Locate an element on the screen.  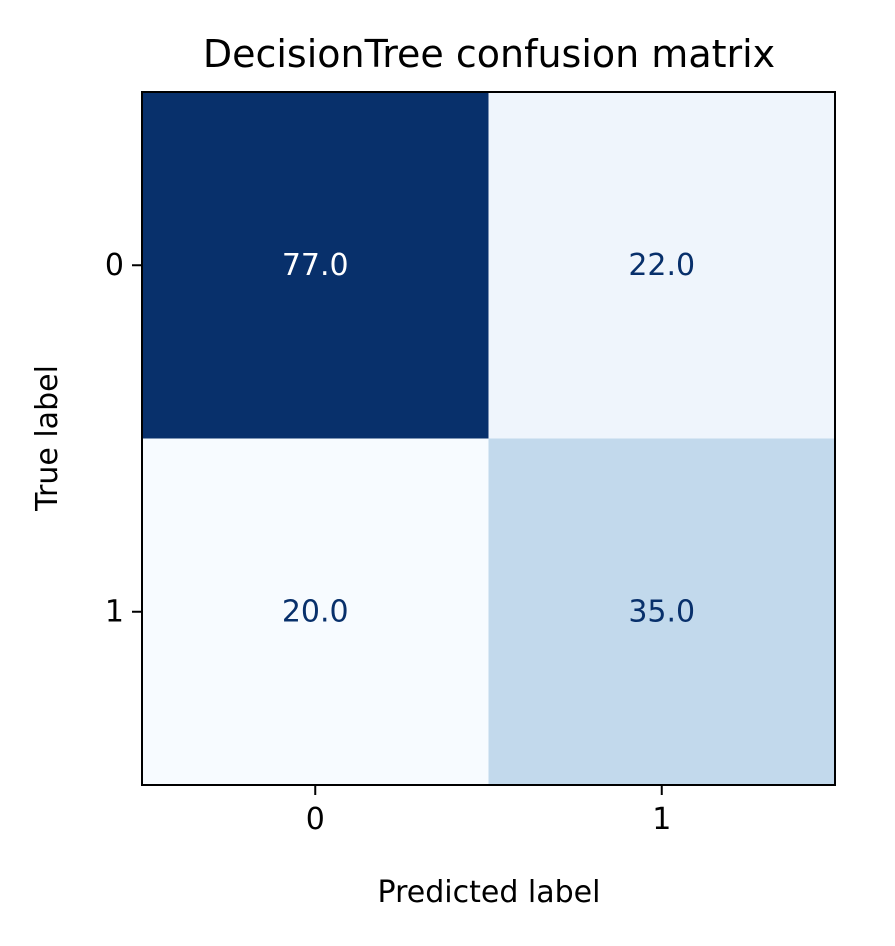
chart-title: DecisionTree confusion matrix is located at coordinates (489, 54).